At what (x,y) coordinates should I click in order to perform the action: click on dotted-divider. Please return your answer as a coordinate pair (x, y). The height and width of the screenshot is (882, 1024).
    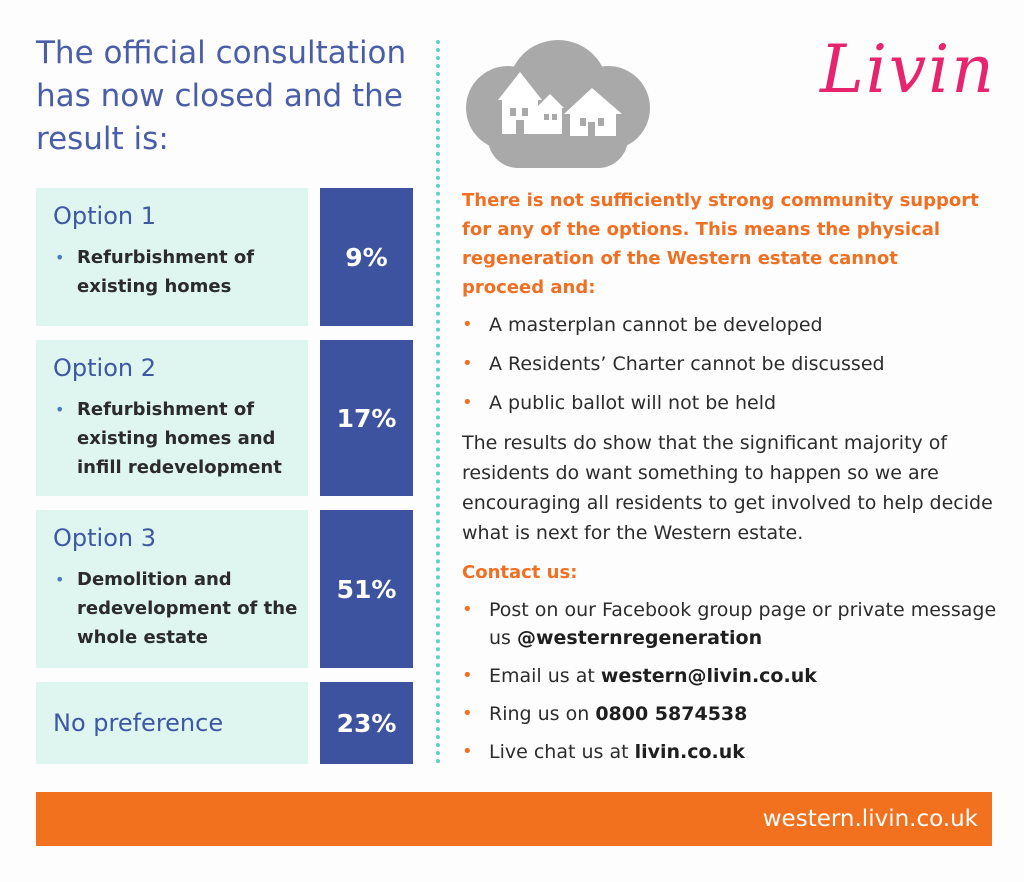
    Looking at the image, I should click on (438, 402).